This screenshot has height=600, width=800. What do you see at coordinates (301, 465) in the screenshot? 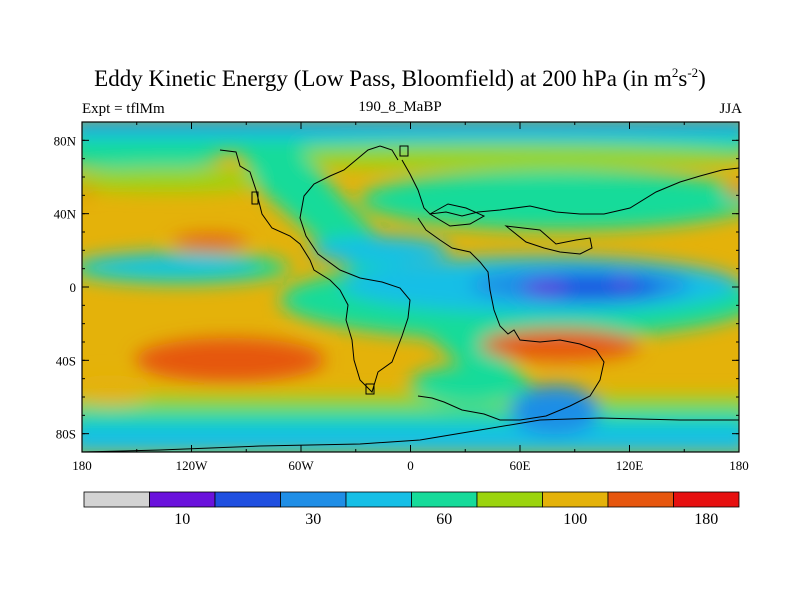
I see `lon-tick-label: 60W` at bounding box center [301, 465].